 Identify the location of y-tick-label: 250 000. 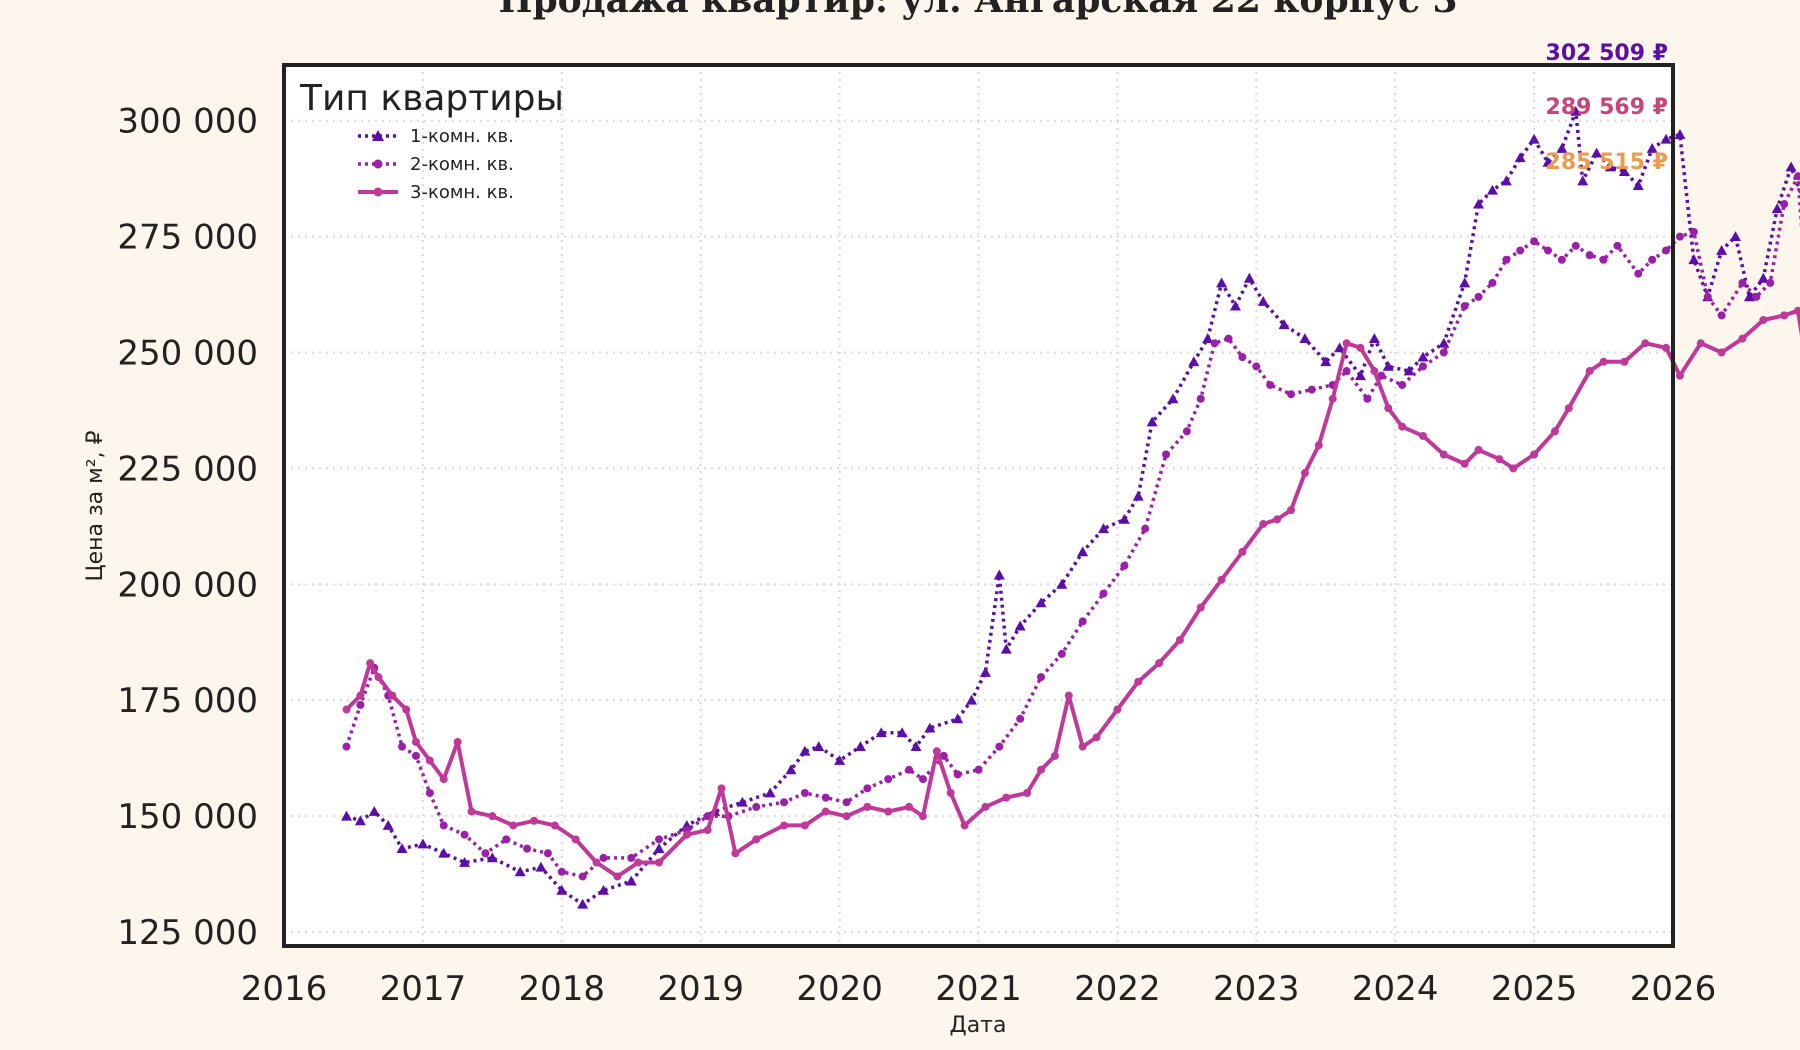
(187, 353).